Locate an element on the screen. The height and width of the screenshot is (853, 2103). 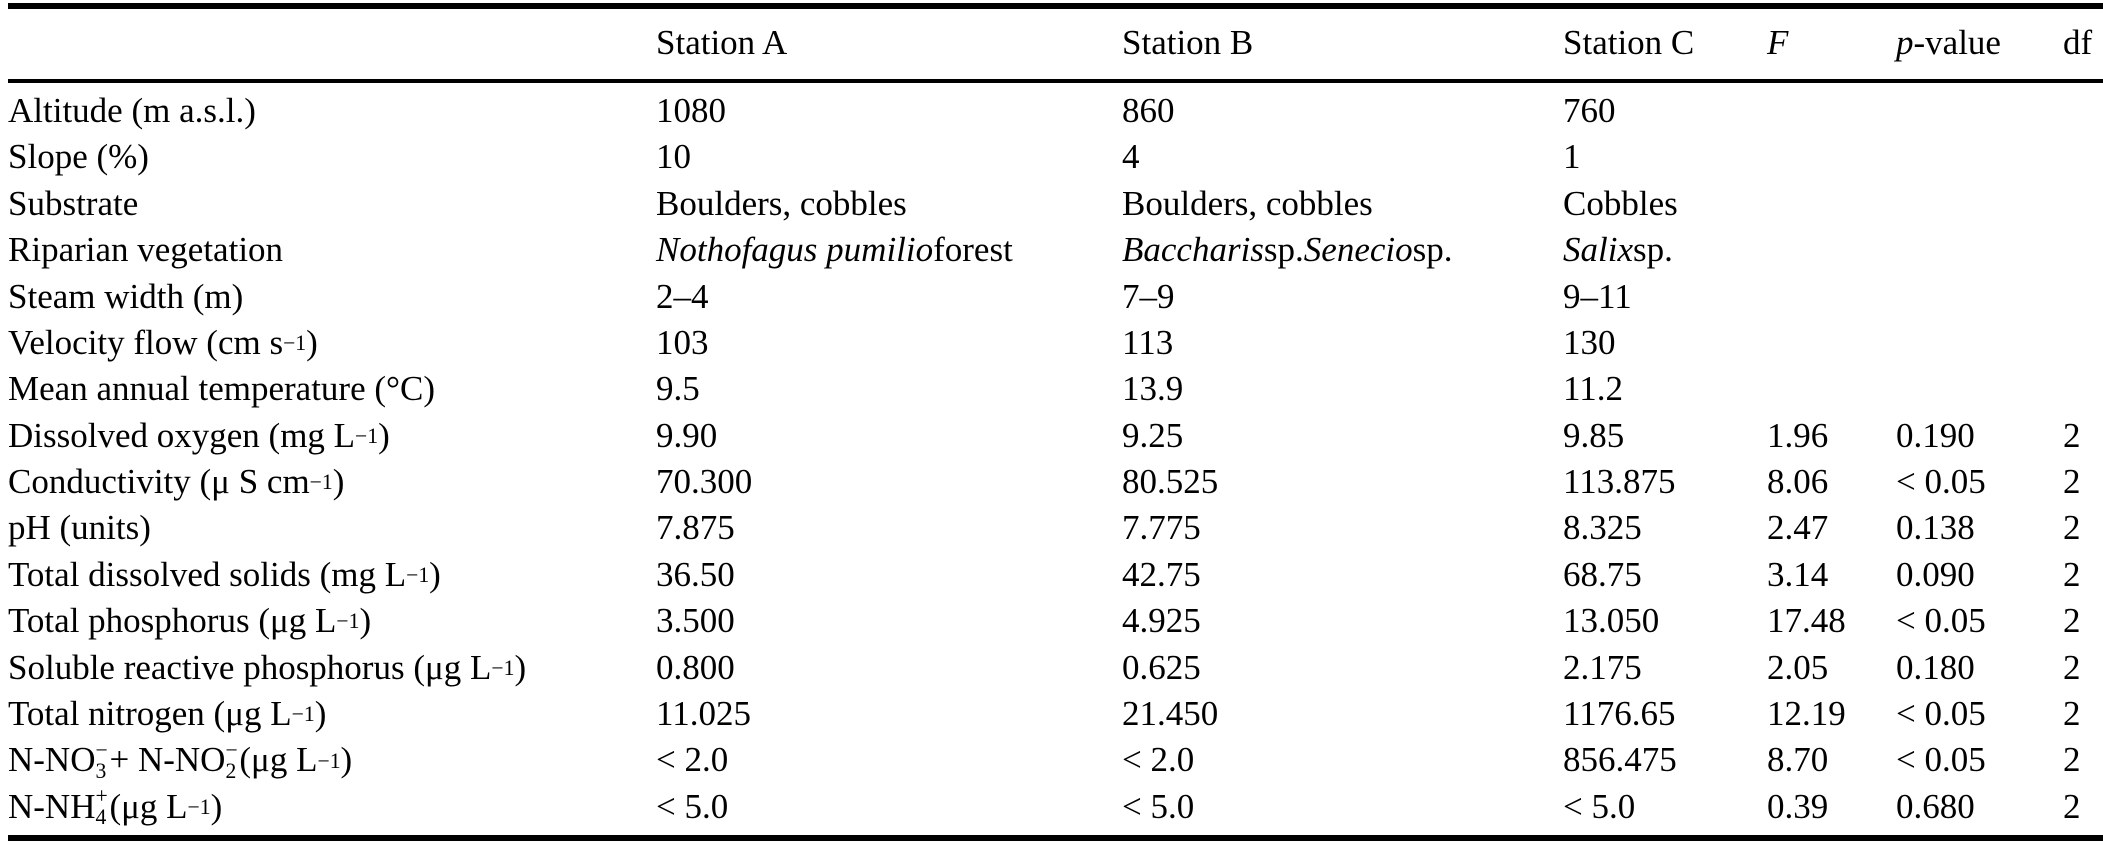
f-statistic-cell: 3.14 is located at coordinates (1798, 574).